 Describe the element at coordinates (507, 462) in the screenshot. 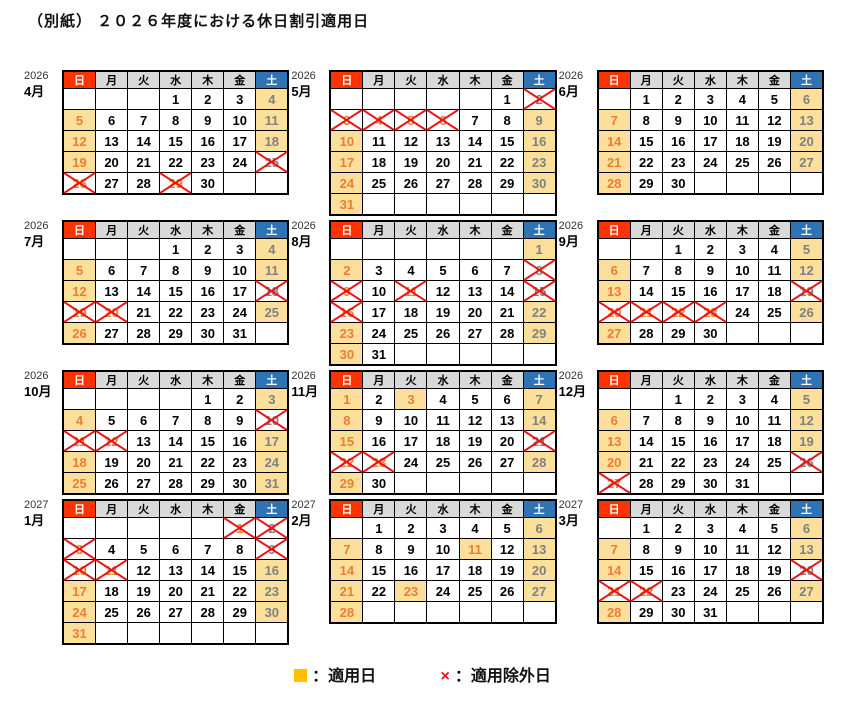

I see `day-cell: 27` at that location.